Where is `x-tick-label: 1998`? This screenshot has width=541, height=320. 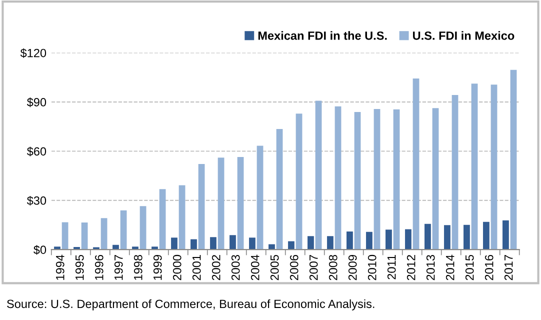 x-tick-label: 1998 is located at coordinates (138, 267).